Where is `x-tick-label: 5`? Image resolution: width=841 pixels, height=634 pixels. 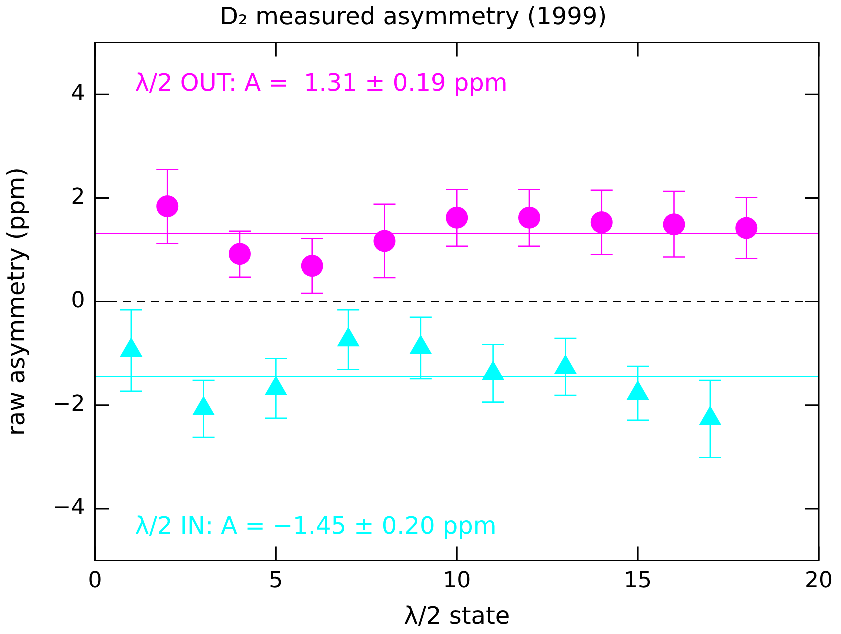
x-tick-label: 5 is located at coordinates (276, 581).